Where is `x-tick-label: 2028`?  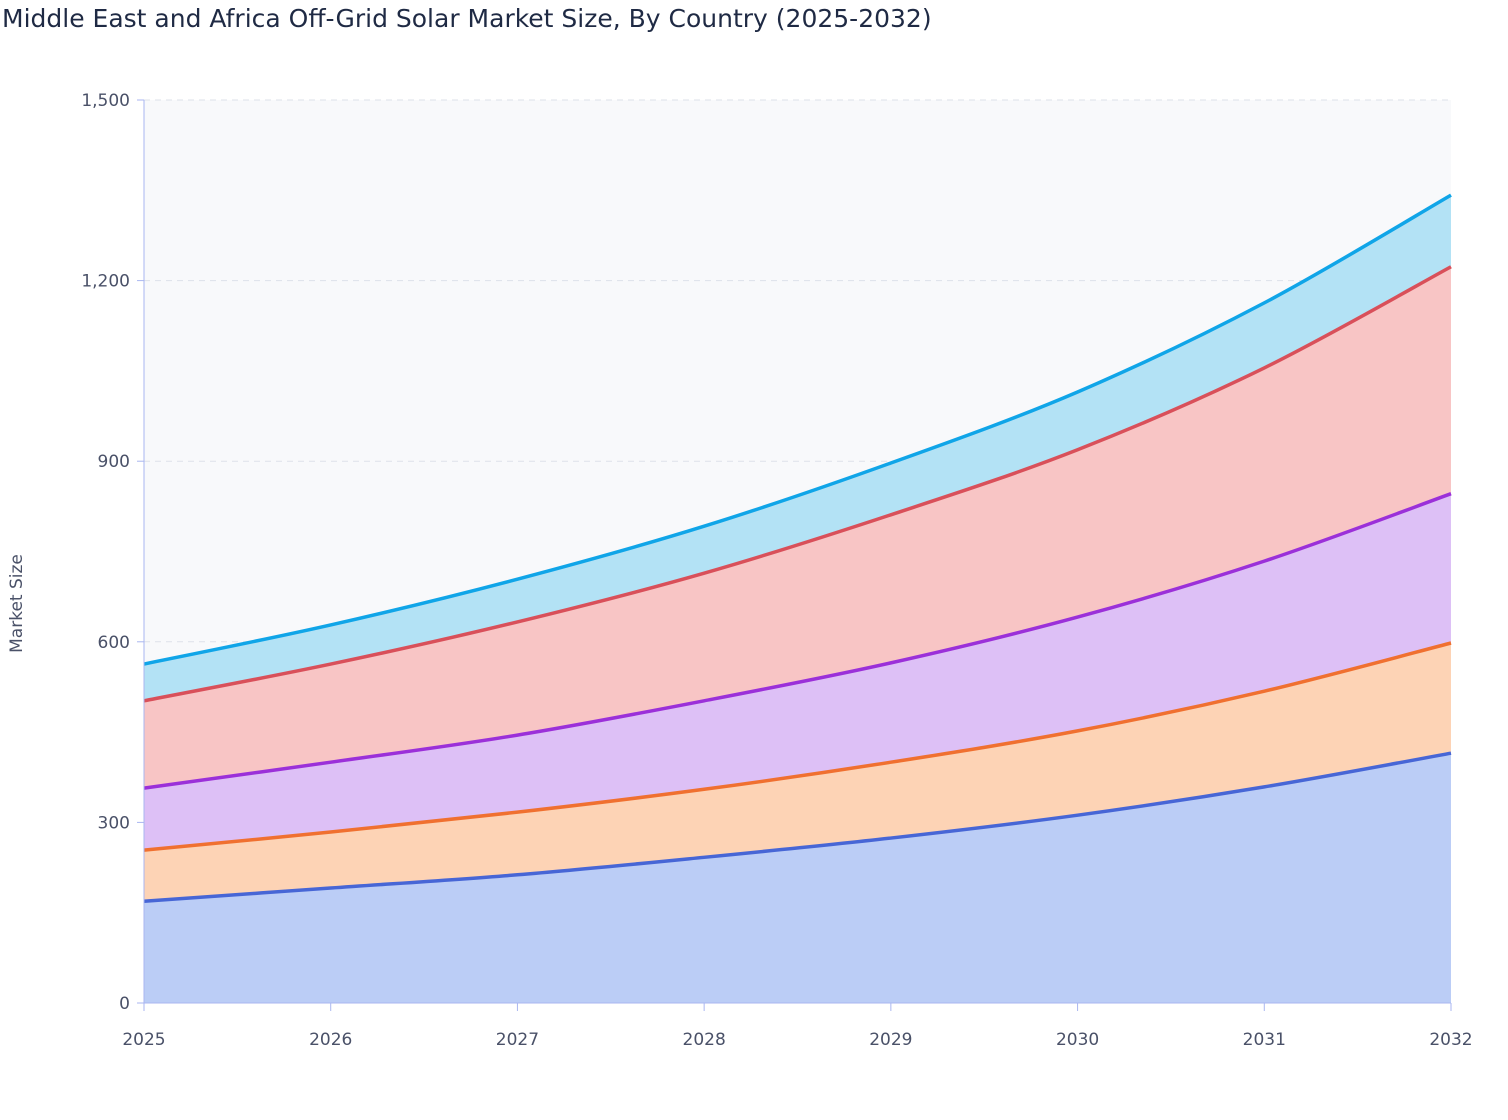
x-tick-label: 2028 is located at coordinates (704, 1040).